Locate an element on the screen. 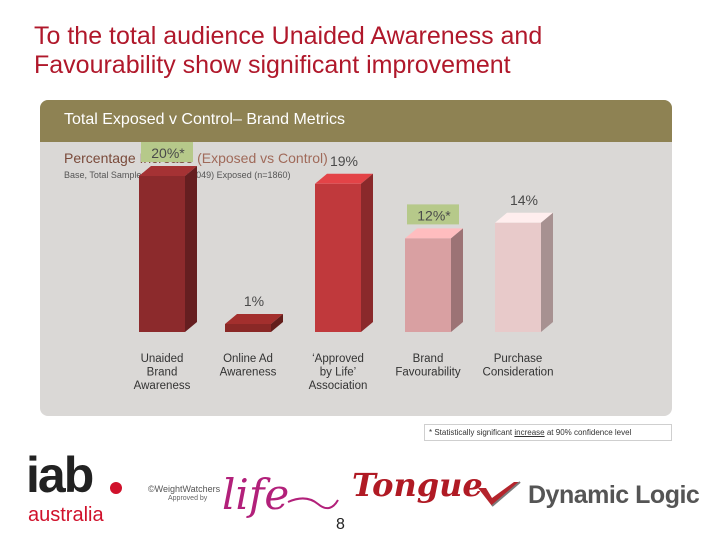 The width and height of the screenshot is (720, 540). panel-header: Total Exposed v Control– Brand Metrics is located at coordinates (356, 121).